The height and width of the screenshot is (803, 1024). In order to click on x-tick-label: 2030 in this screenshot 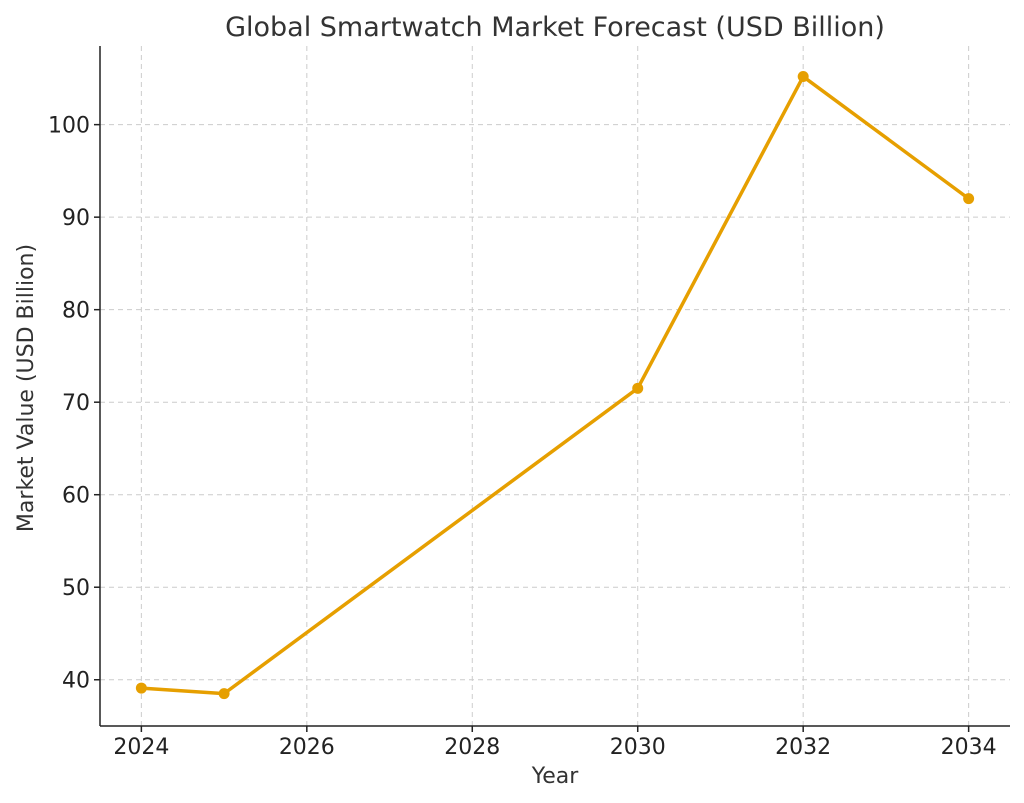, I will do `click(638, 747)`.